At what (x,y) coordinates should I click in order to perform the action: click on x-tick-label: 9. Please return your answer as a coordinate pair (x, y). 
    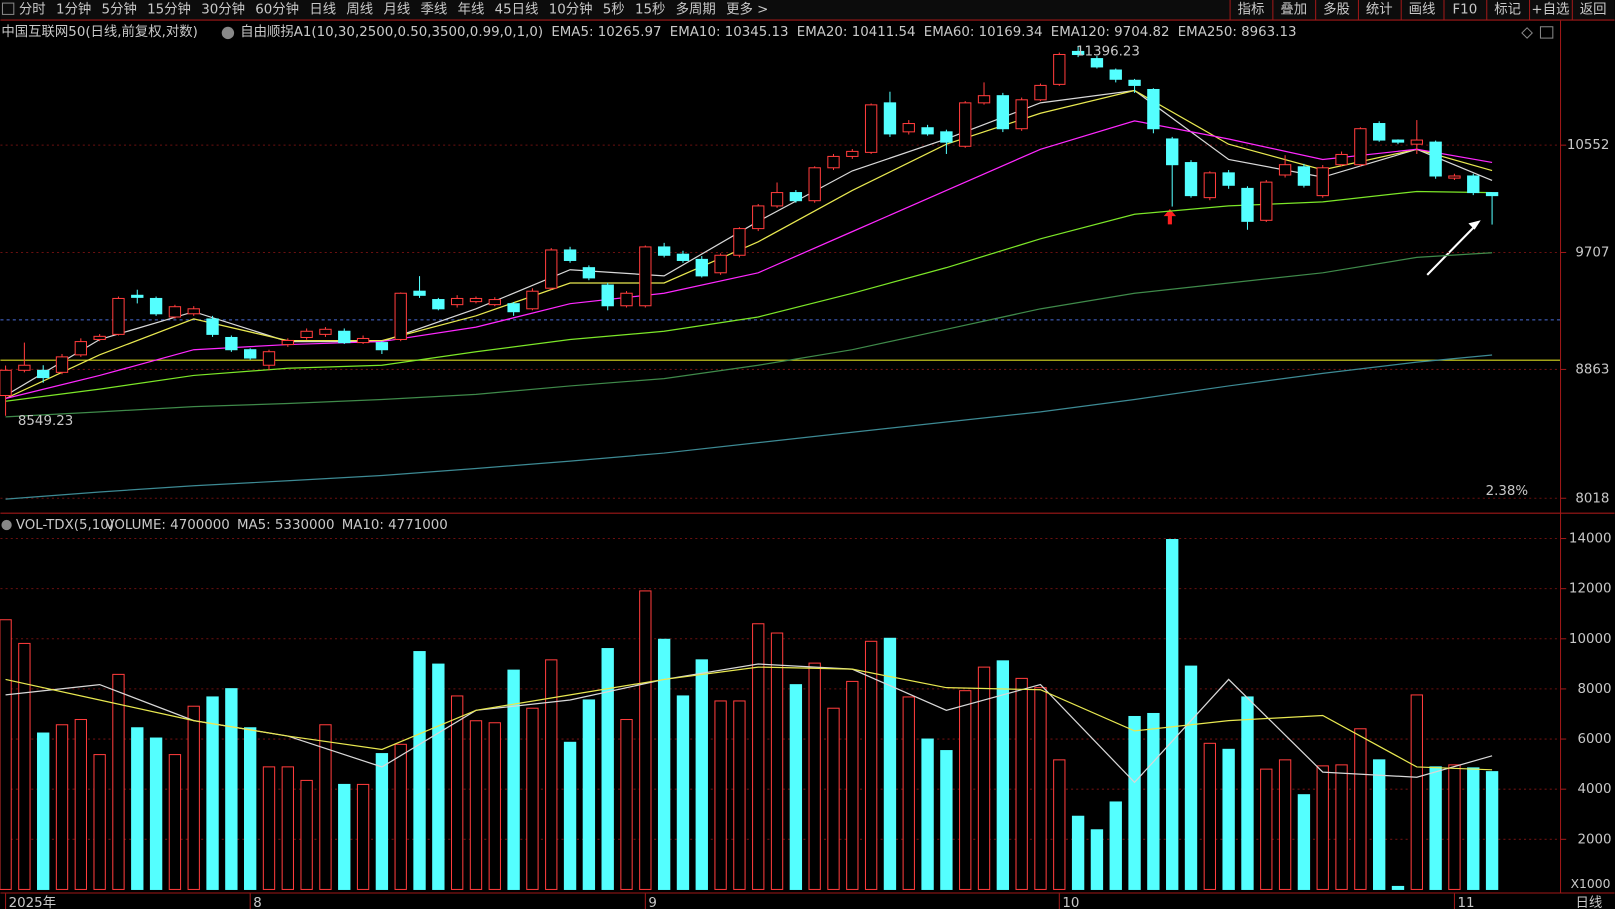
    Looking at the image, I should click on (652, 902).